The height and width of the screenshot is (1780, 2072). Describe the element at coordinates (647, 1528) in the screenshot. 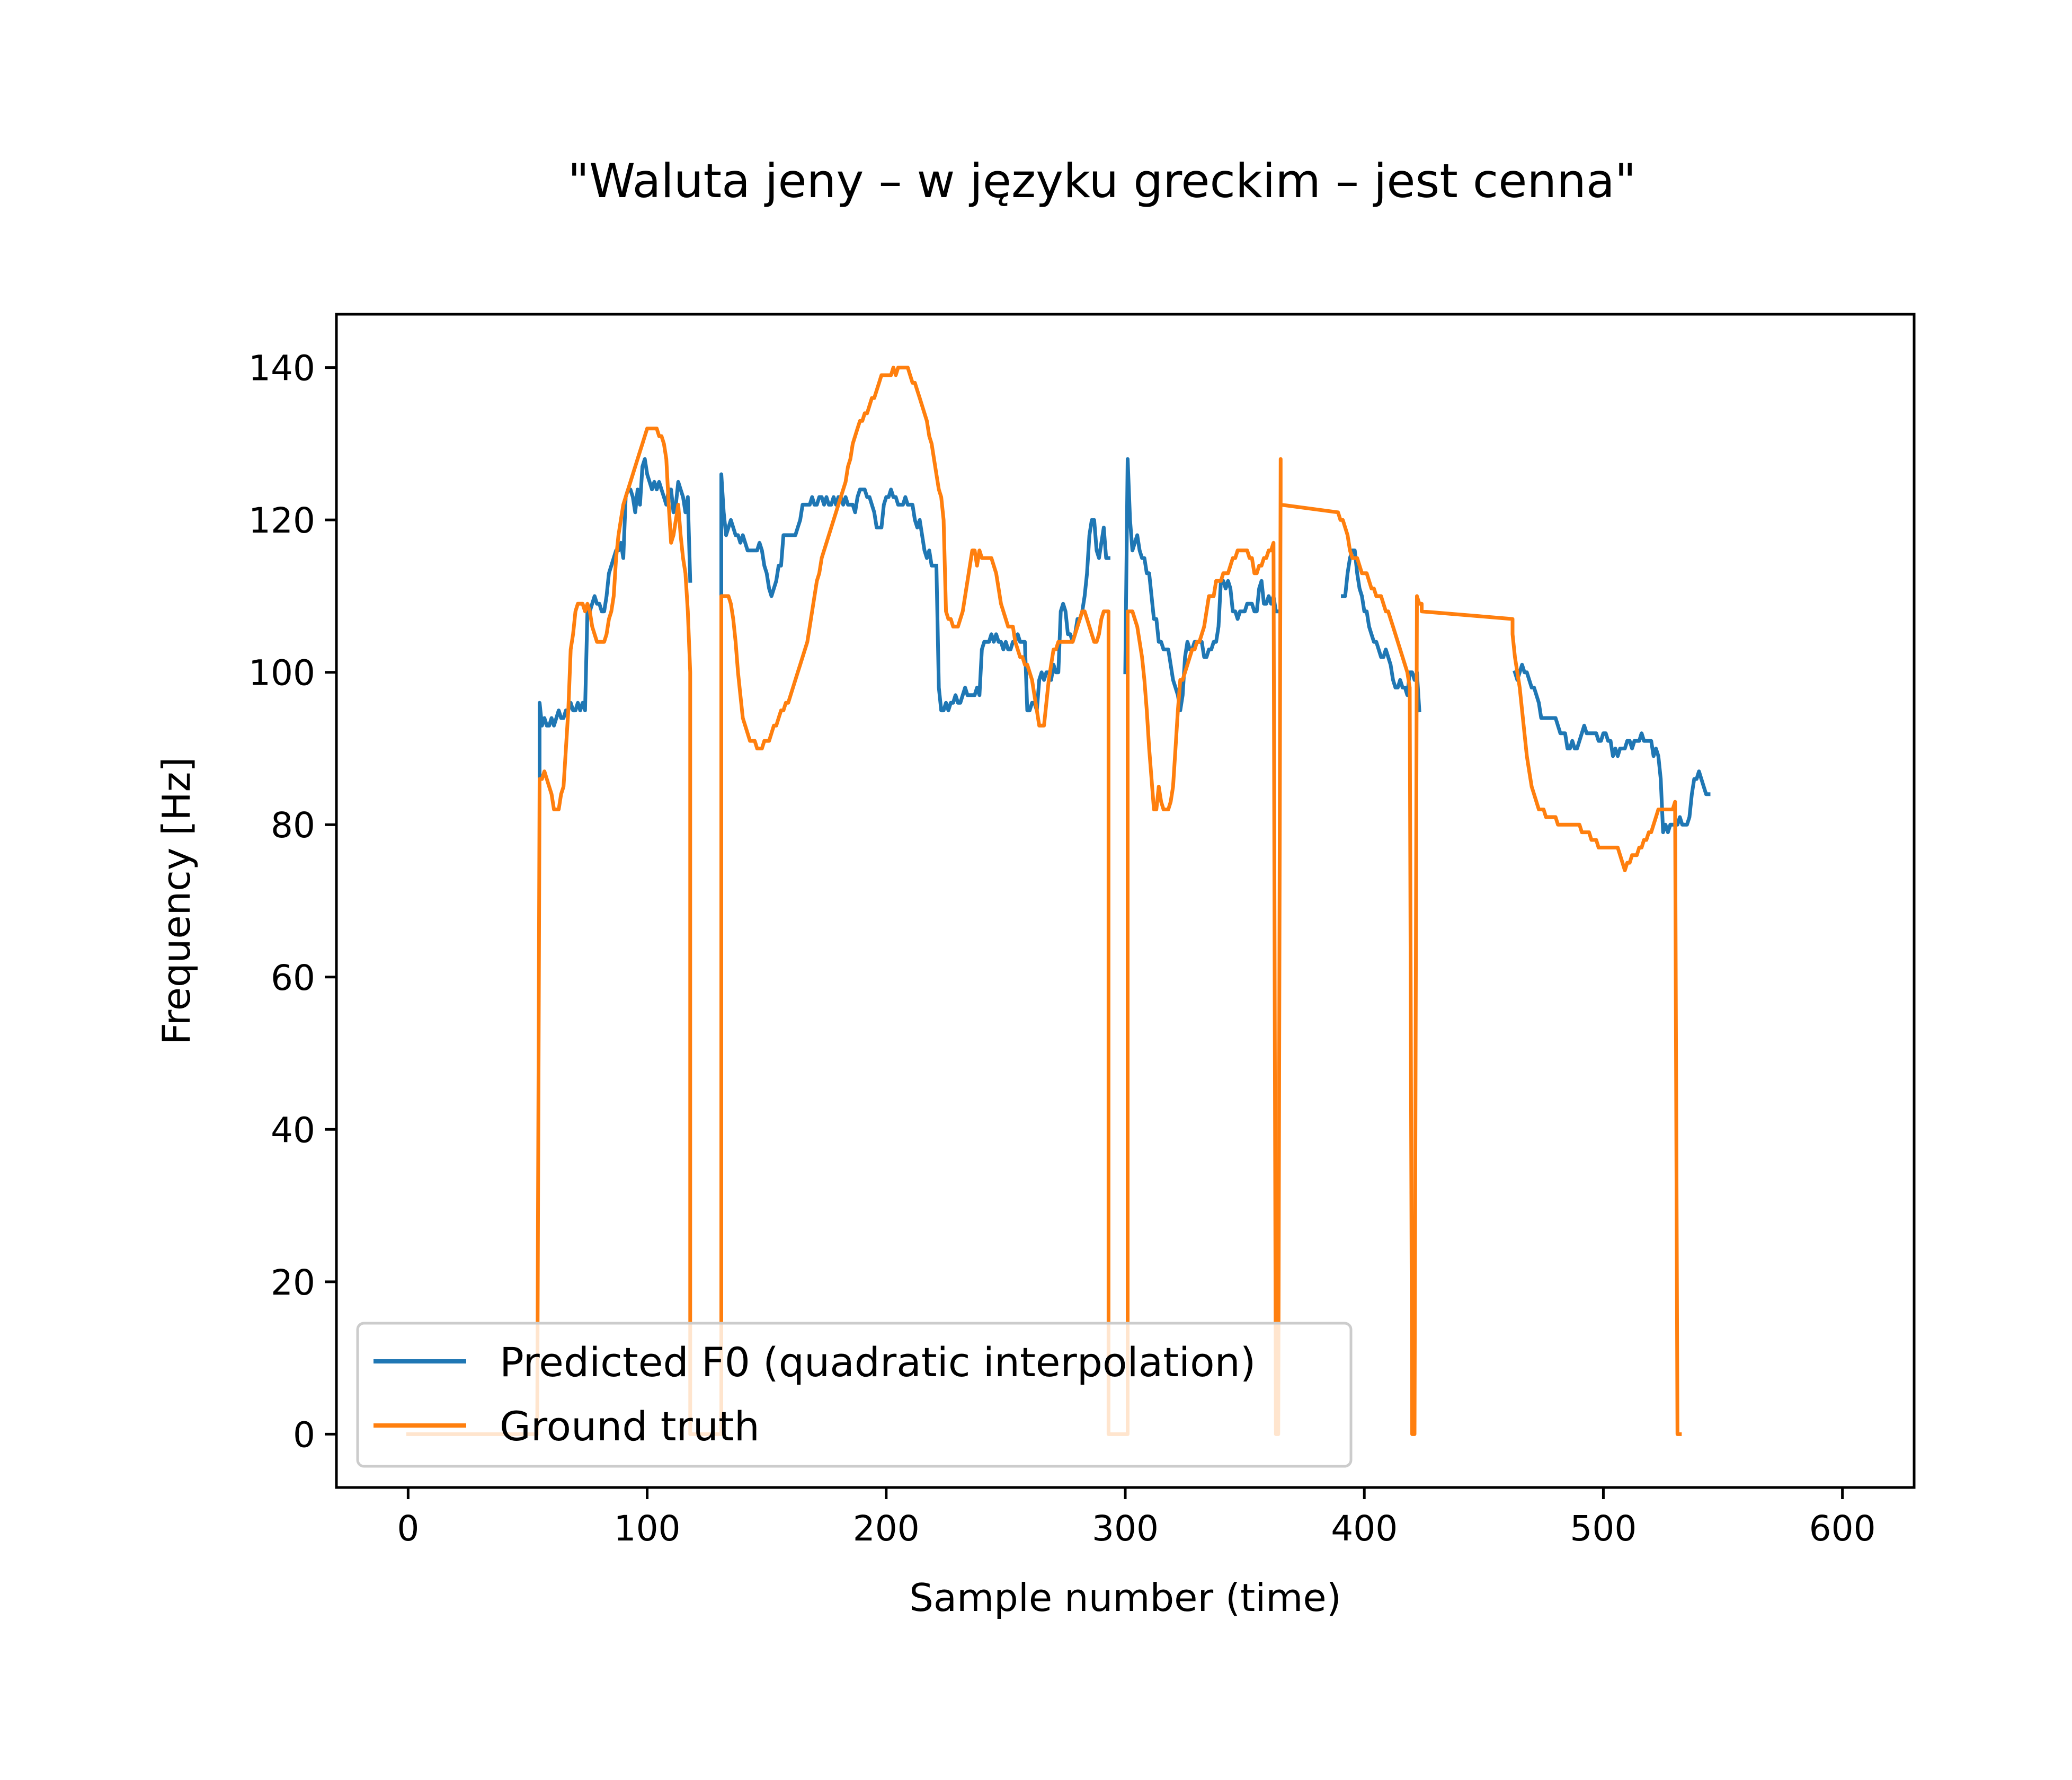

I see `x-tick-label: 100` at that location.